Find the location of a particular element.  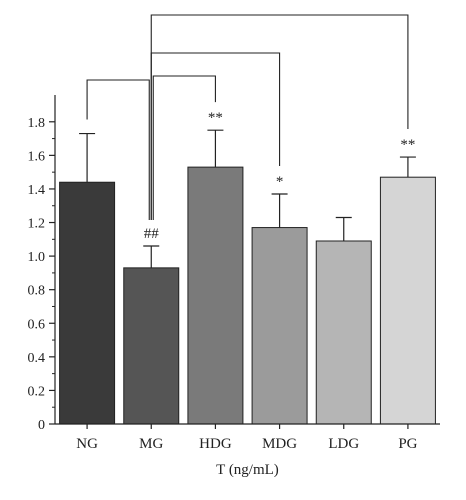

y-tick-label-1: 0.2 is located at coordinates (37, 391).